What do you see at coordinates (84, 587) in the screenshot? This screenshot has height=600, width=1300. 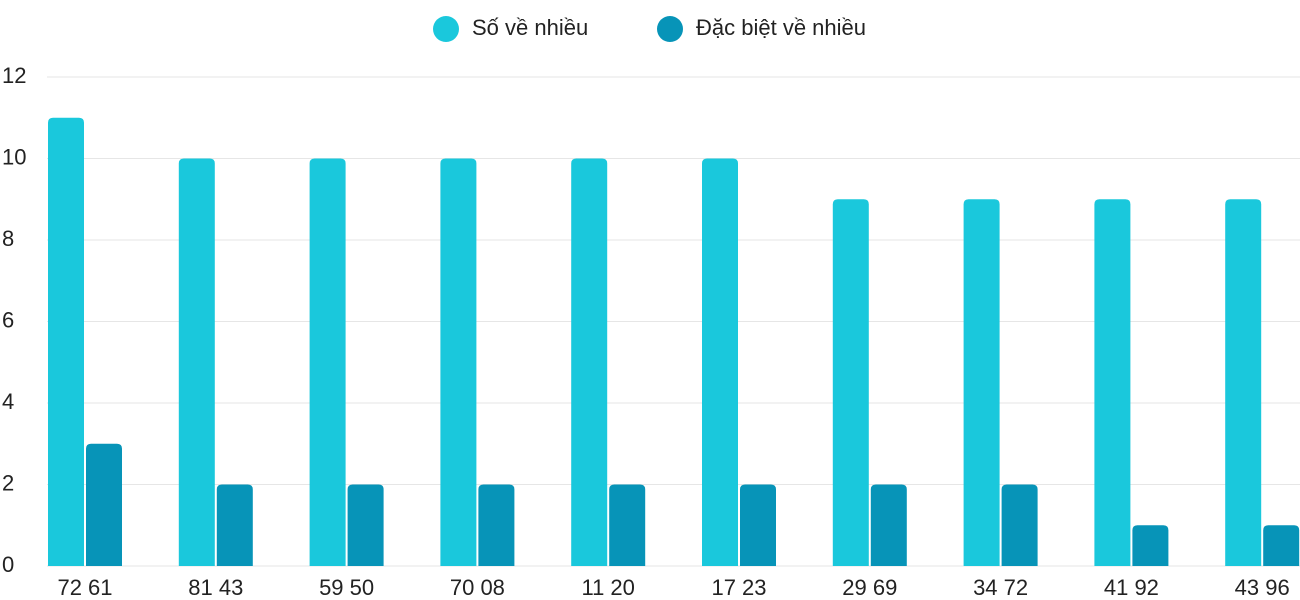 I see `x-tick-label: 72 61` at bounding box center [84, 587].